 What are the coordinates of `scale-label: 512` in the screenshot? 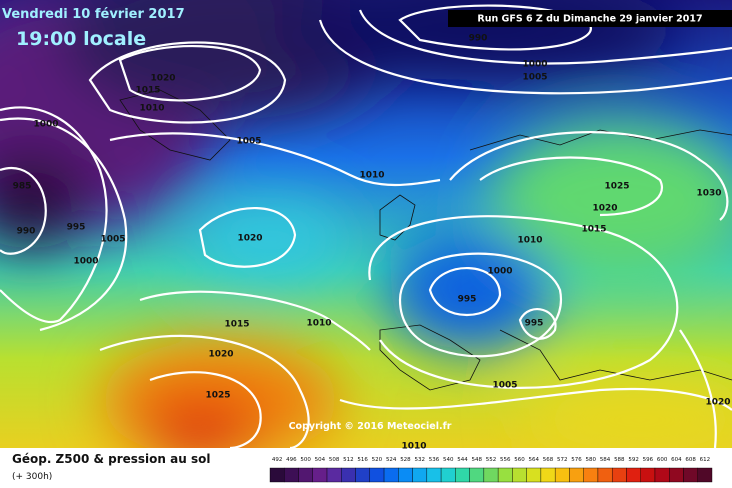 It's located at (348, 460).